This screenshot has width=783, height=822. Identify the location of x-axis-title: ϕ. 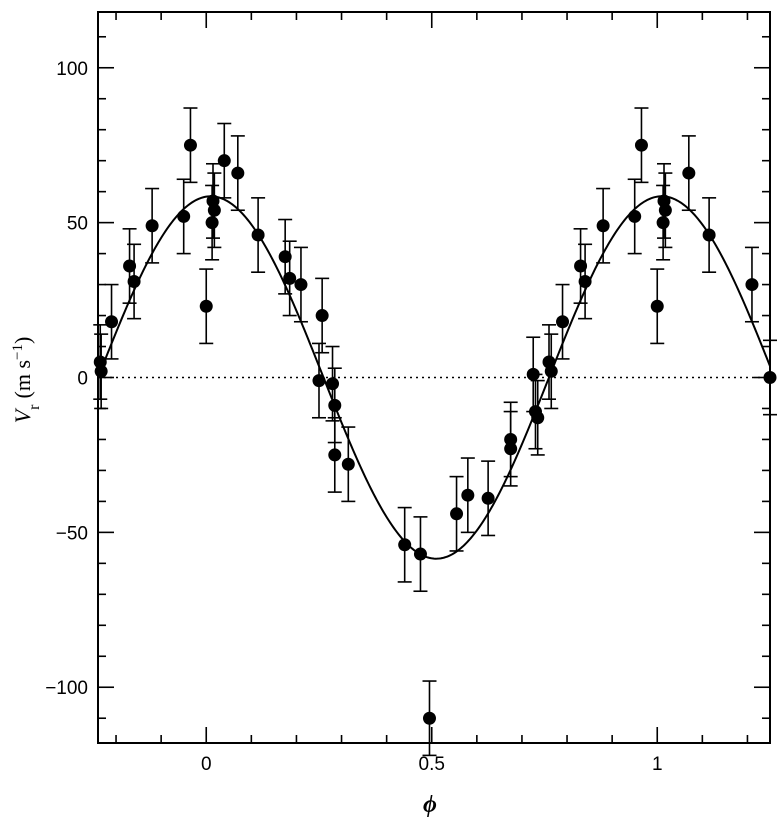
(430, 805).